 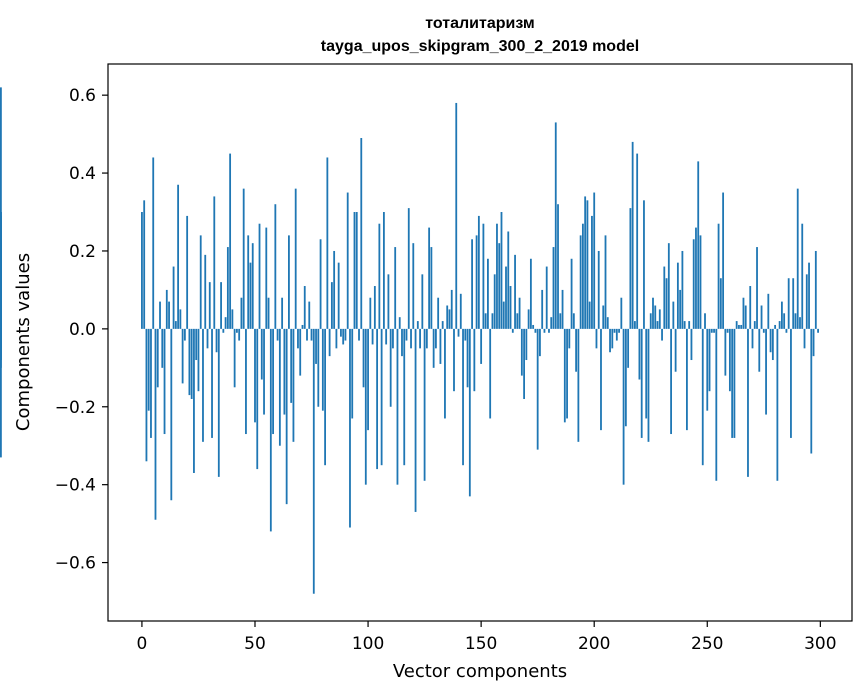 What do you see at coordinates (1, 208) in the screenshot?
I see `bar-undefined` at bounding box center [1, 208].